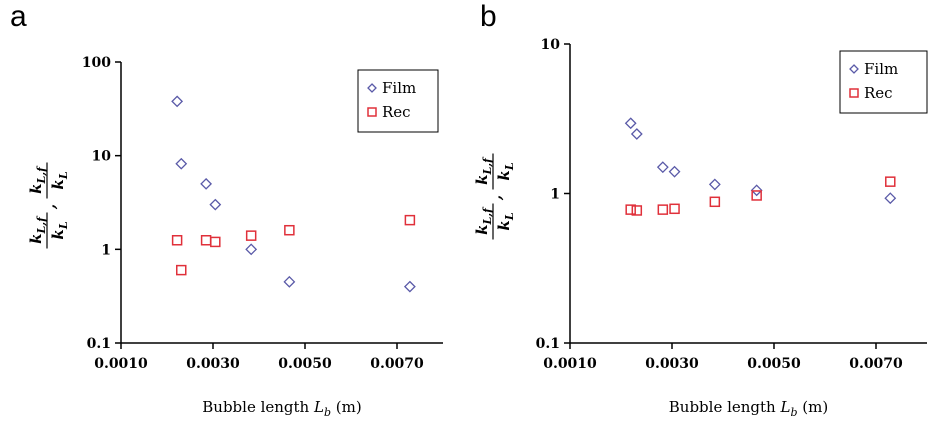  Describe the element at coordinates (488, 16) in the screenshot. I see `panel-label-b: b` at that location.